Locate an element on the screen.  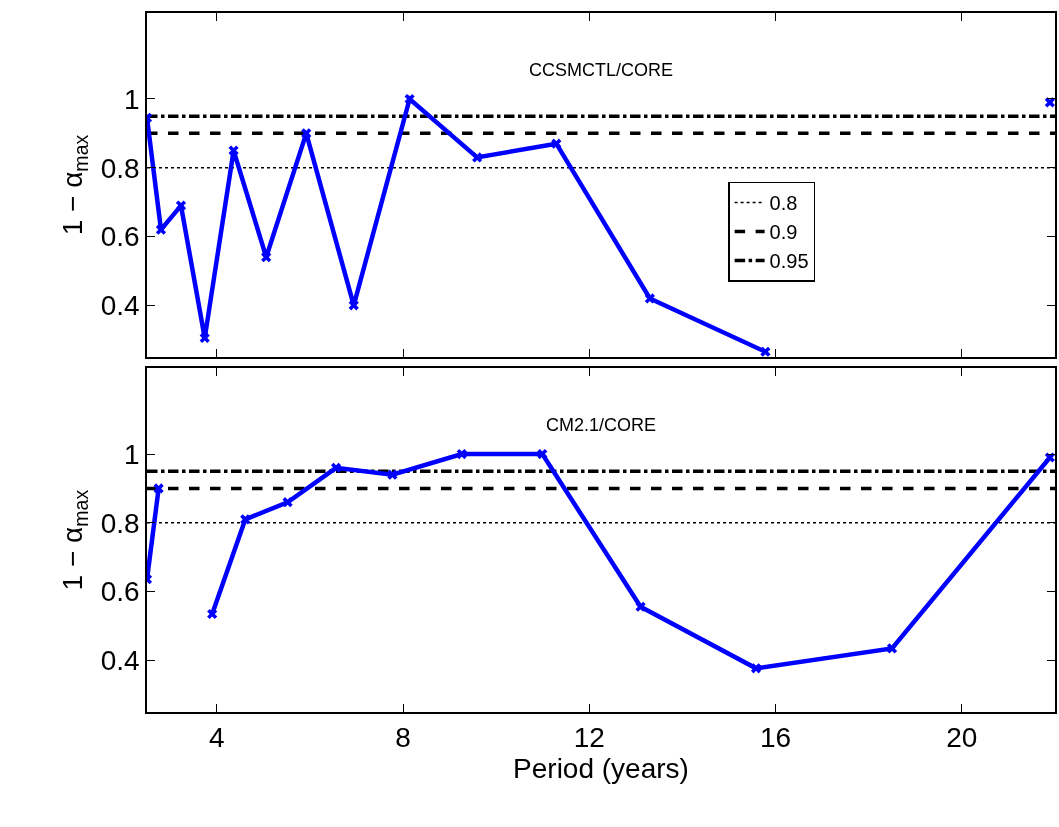
x-tick-label: 12 is located at coordinates (589, 738).